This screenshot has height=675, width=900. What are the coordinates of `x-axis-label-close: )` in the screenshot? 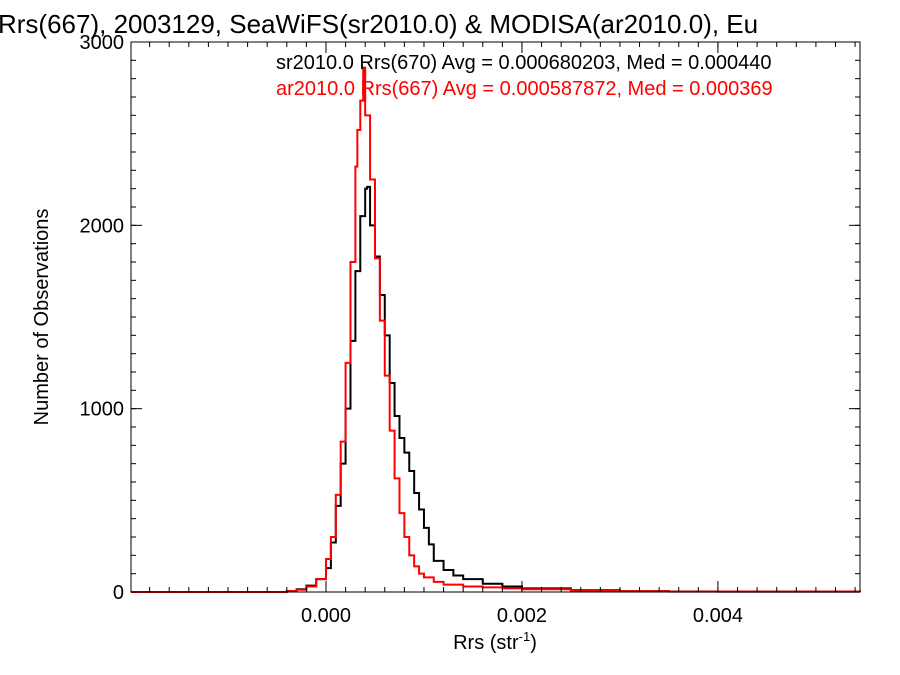 It's located at (533, 643).